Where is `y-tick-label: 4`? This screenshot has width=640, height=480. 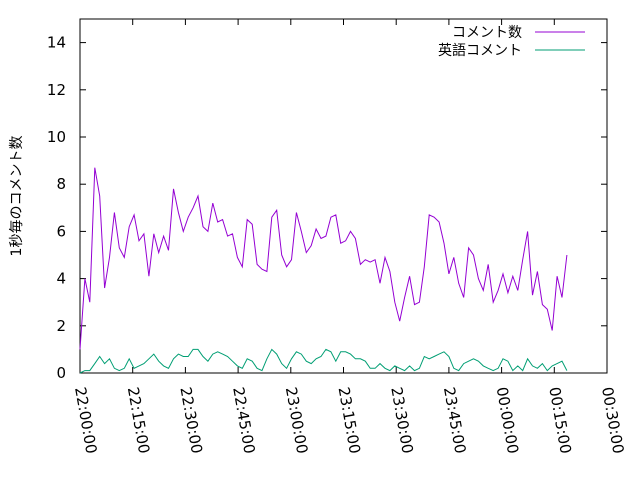 y-tick-label: 4 is located at coordinates (61, 279).